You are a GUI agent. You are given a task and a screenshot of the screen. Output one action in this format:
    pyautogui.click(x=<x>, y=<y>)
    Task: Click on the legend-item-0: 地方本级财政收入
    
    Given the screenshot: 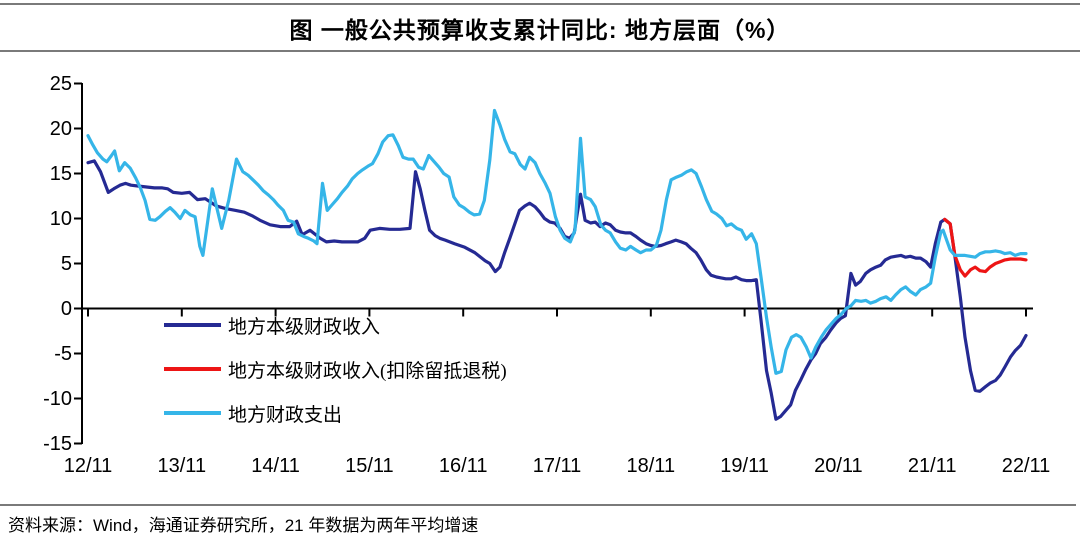 What is the action you would take?
    pyautogui.click(x=335, y=325)
    